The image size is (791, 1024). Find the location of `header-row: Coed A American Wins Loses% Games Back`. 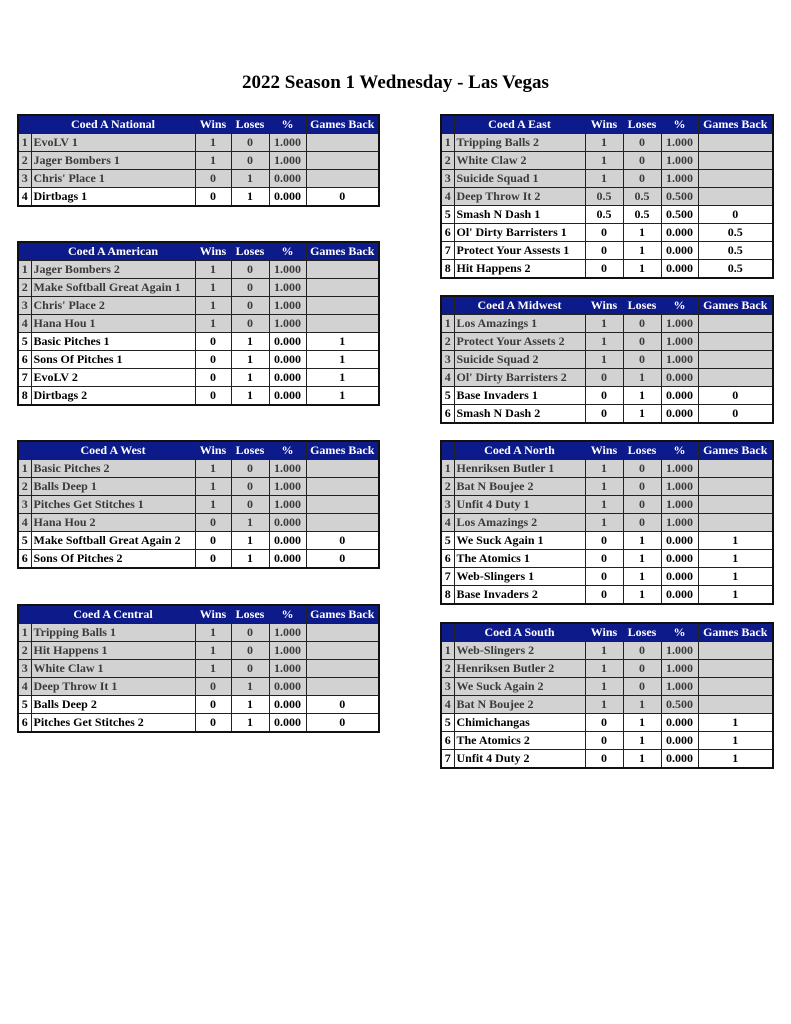

header-row: Coed A American Wins Loses% Games Back is located at coordinates (198, 251).